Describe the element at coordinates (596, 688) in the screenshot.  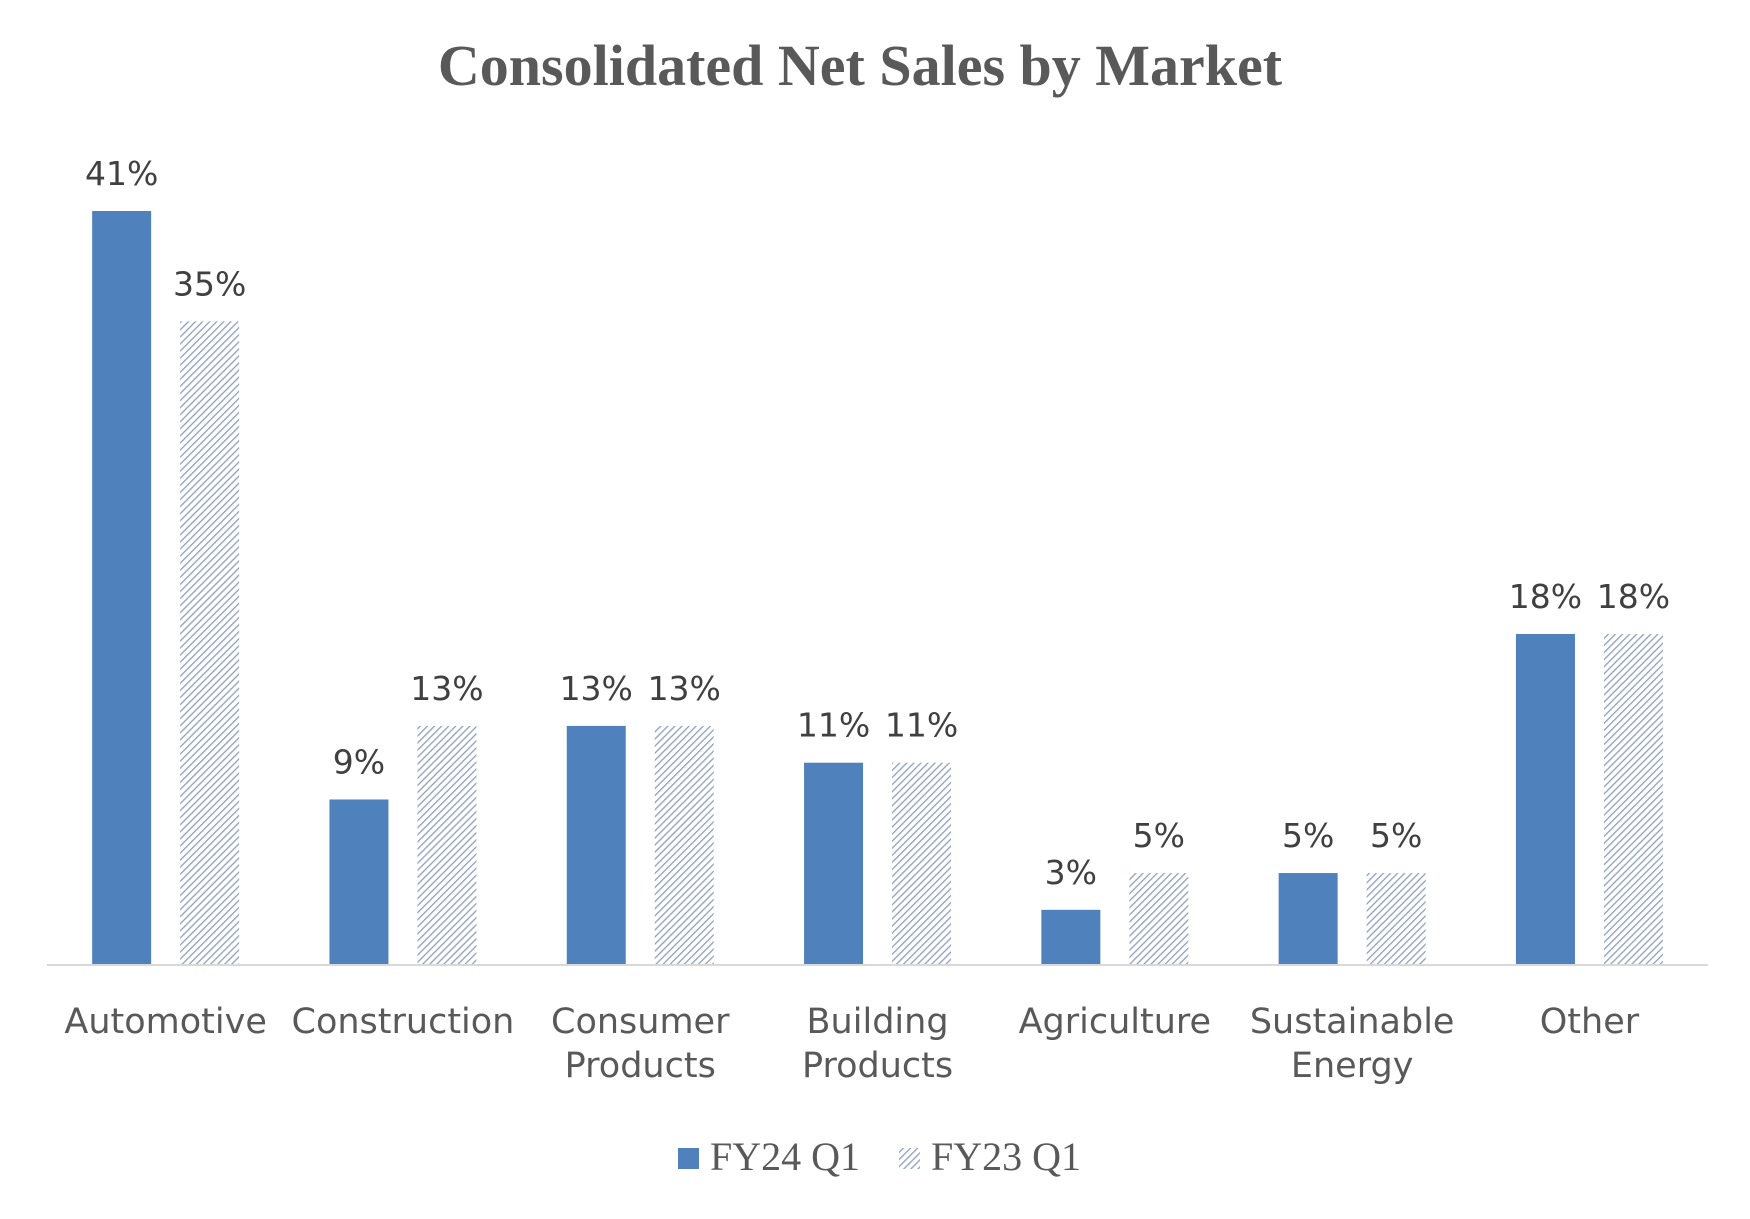
I see `data-label-fy24-2: 13%` at that location.